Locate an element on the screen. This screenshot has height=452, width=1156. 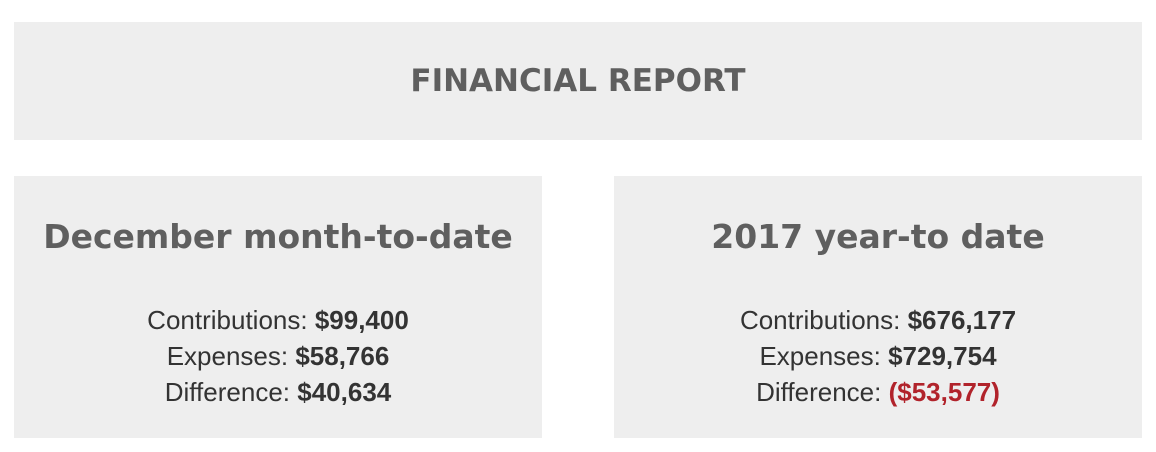
report-title: FINANCIAL REPORT is located at coordinates (578, 81).